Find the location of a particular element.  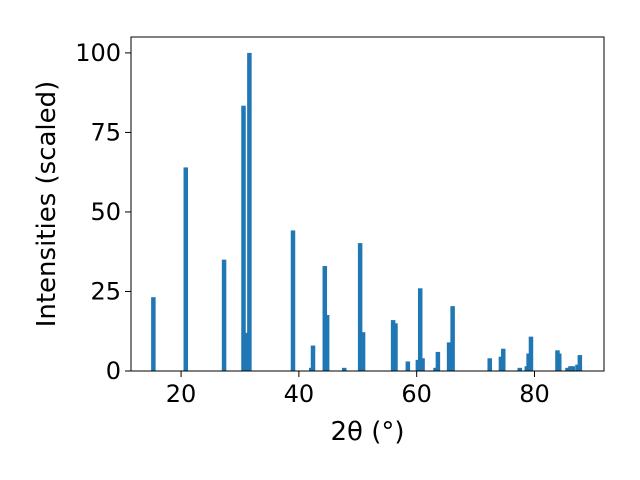

y-axis-label: Intensities (scaled) is located at coordinates (47, 204).